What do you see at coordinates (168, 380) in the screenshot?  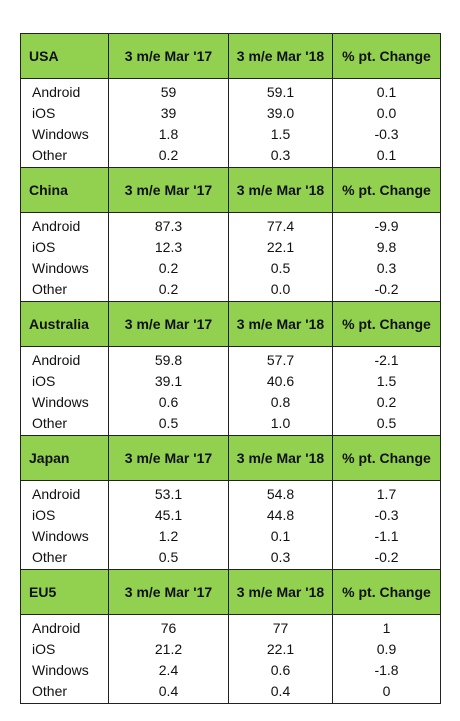 I see `mar17-value: 39.1` at bounding box center [168, 380].